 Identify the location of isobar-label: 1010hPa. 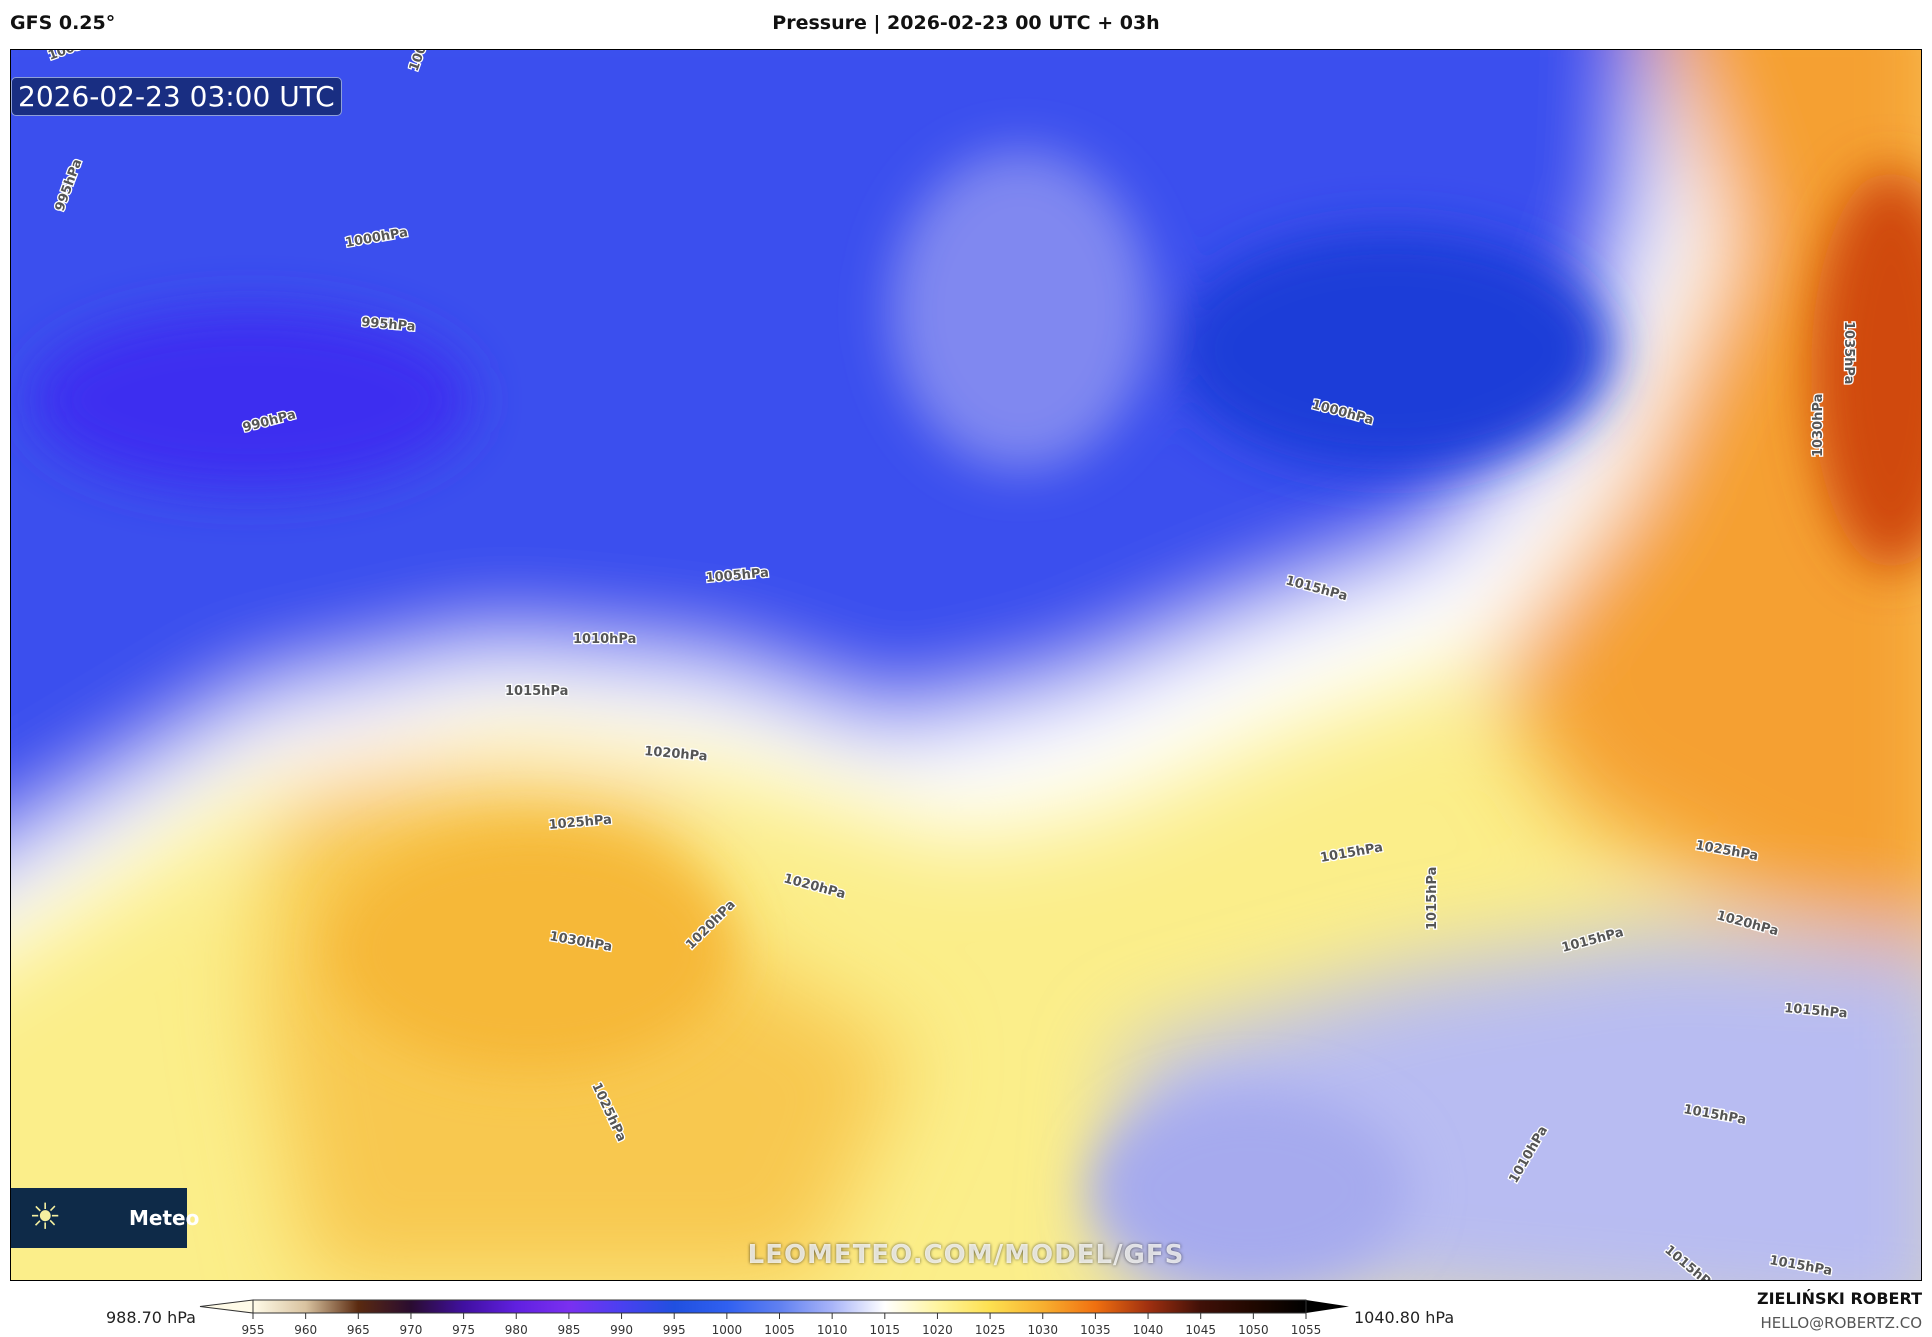
(604, 639).